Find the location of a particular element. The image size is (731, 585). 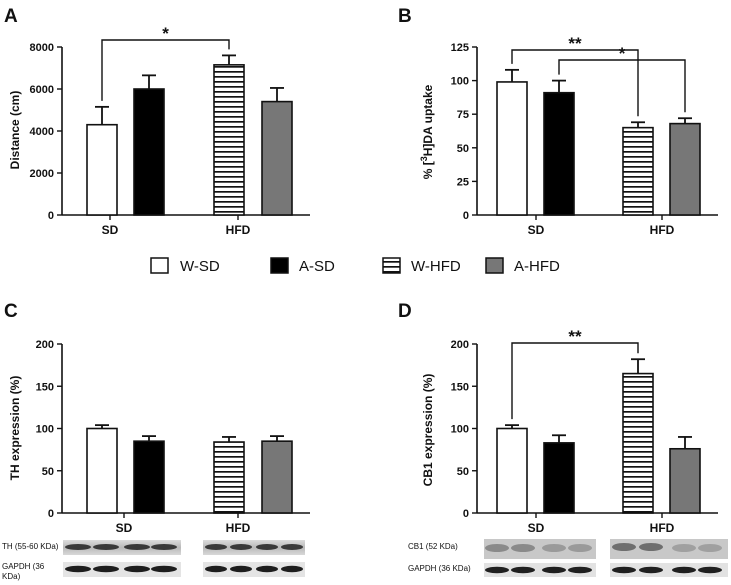

legend-swatch-w-hfd is located at coordinates (391, 265).